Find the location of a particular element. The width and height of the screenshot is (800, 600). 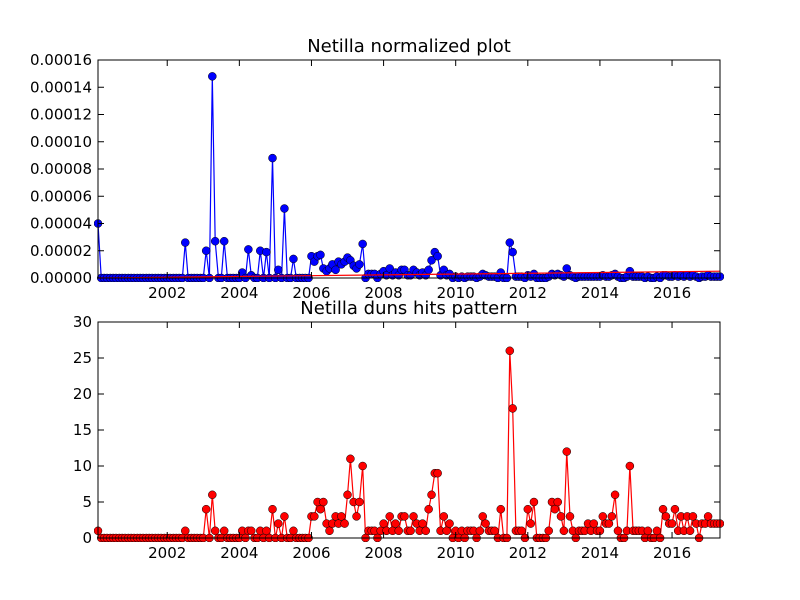

y-tick-label: 0.00014 is located at coordinates (61, 87).